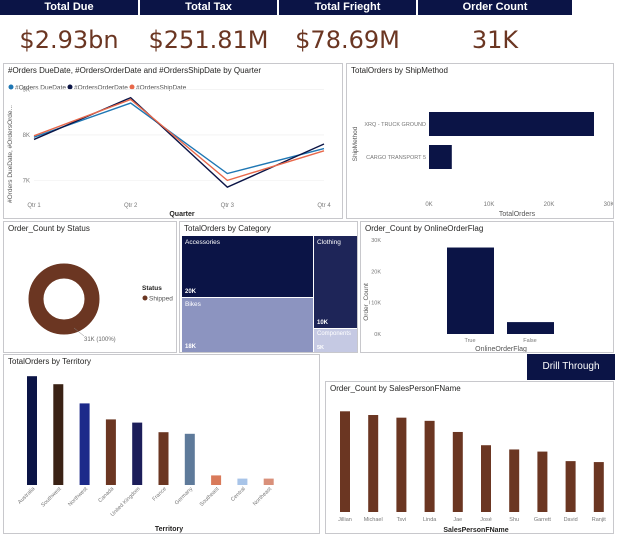 This screenshot has width=618, height=536. What do you see at coordinates (424, 228) in the screenshot?
I see `onlineflag-title: Order_Count by OnlineOrderFlag` at bounding box center [424, 228].